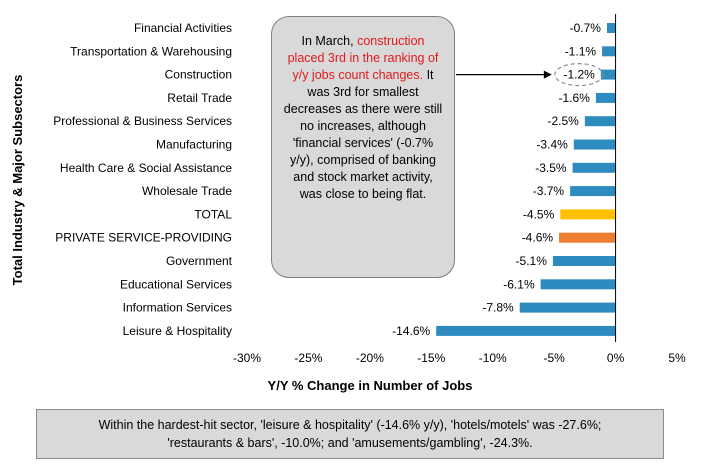  Describe the element at coordinates (194, 145) in the screenshot. I see `category-label-manufacturing: Manufacturing` at that location.